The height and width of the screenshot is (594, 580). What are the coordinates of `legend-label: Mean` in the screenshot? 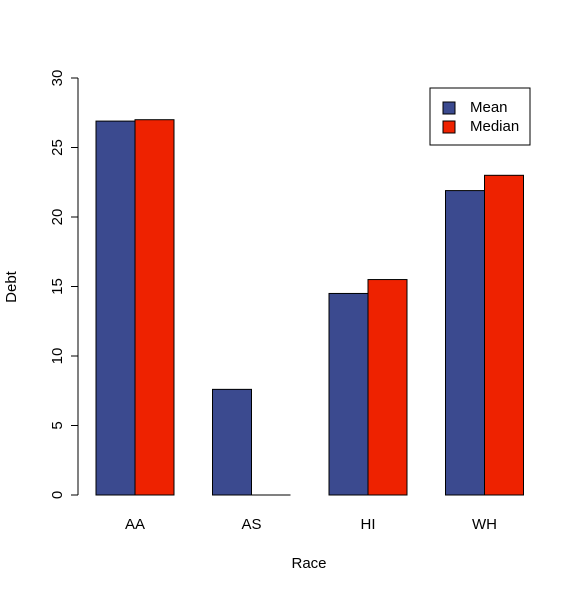 It's located at (489, 107).